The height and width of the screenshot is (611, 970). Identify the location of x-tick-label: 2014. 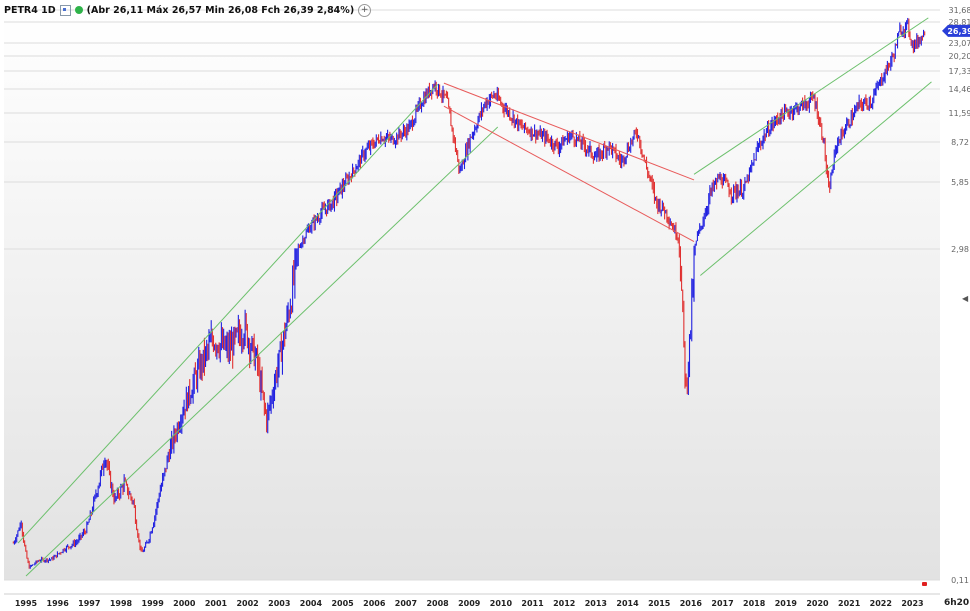
(627, 603).